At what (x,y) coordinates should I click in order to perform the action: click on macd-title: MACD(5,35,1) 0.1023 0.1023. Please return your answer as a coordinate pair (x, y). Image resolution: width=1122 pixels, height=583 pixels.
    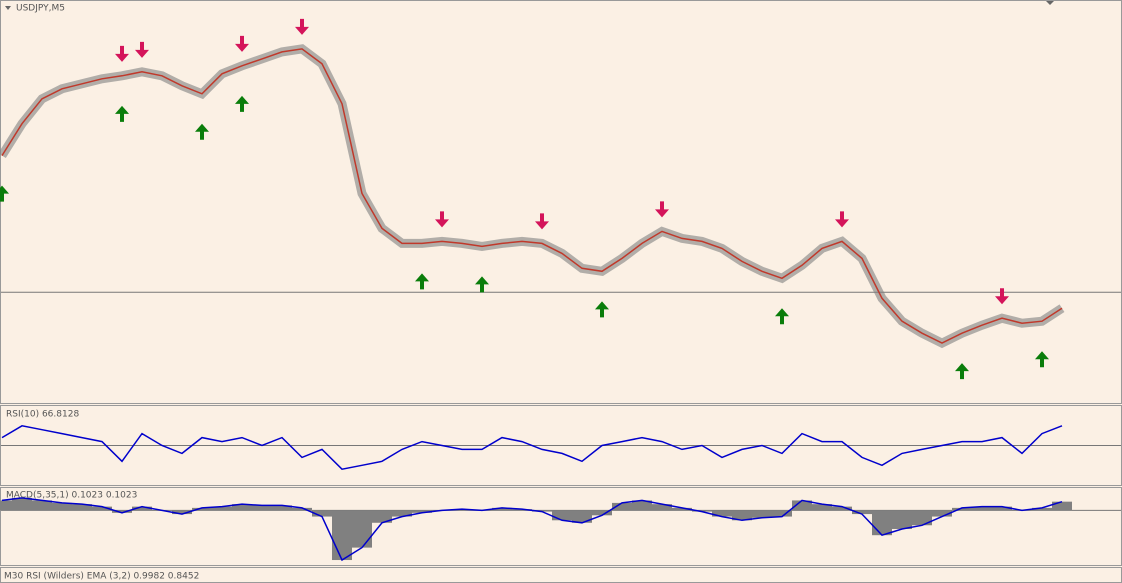
    Looking at the image, I should click on (71, 496).